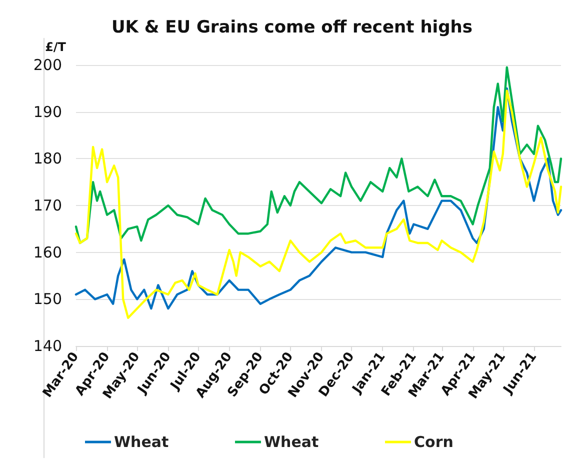 The image size is (584, 466). Describe the element at coordinates (47, 159) in the screenshot. I see `y-tick-label: 180` at that location.